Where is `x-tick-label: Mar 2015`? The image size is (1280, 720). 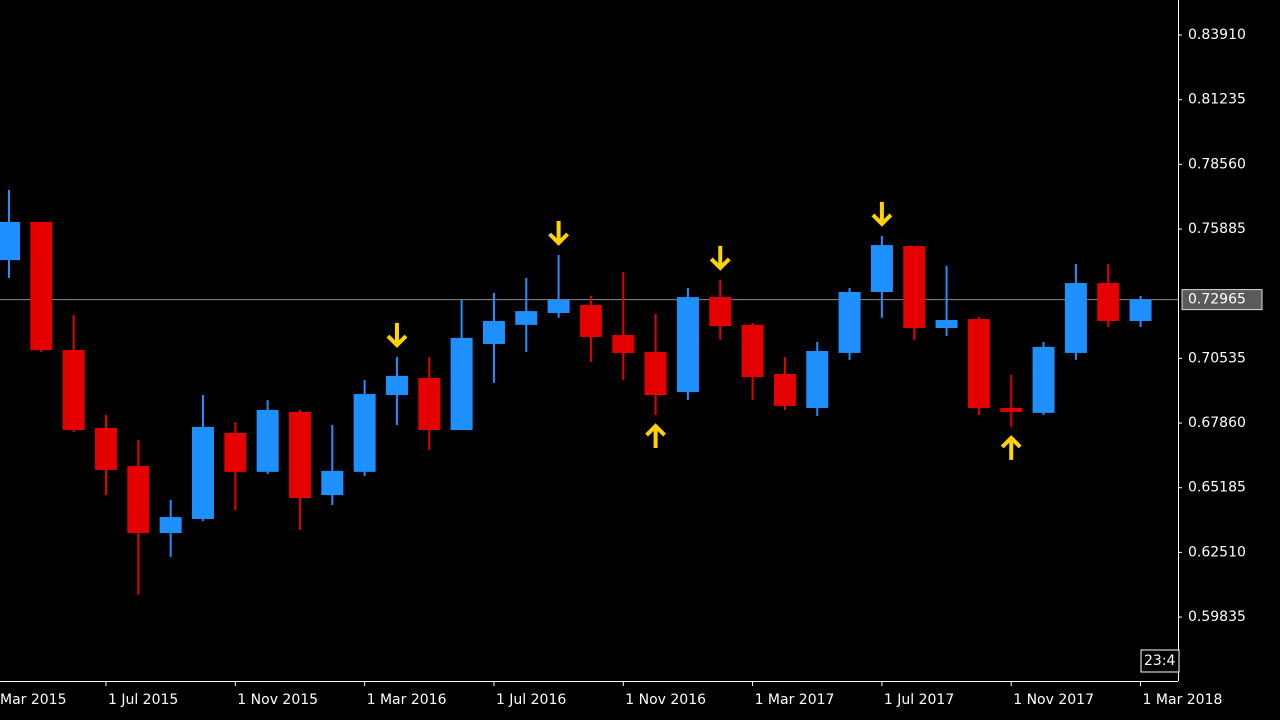 x-tick-label: Mar 2015 is located at coordinates (33, 700).